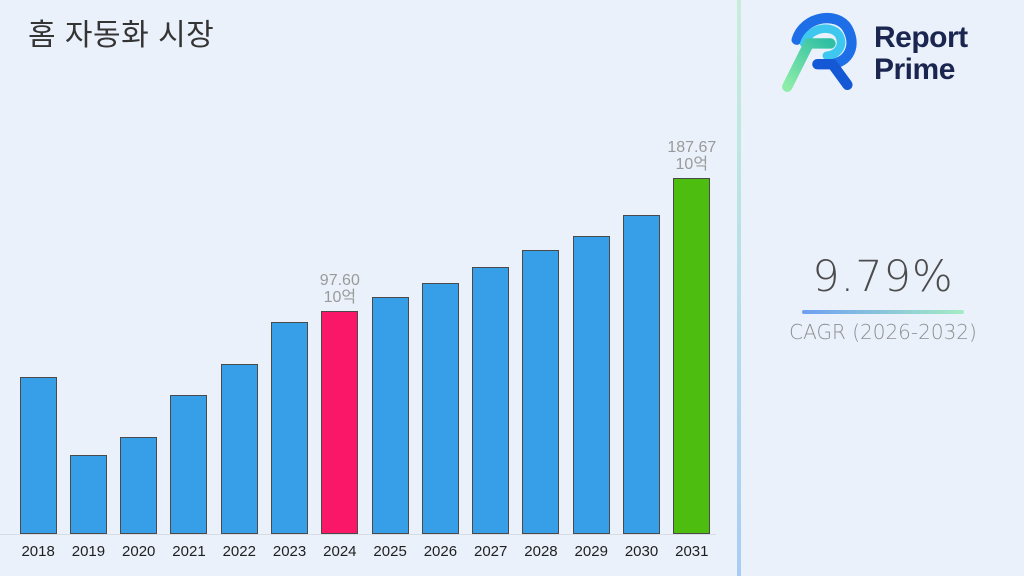 The image size is (1024, 576). Describe the element at coordinates (819, 52) in the screenshot. I see `report-prime-r-logo-icon` at that location.